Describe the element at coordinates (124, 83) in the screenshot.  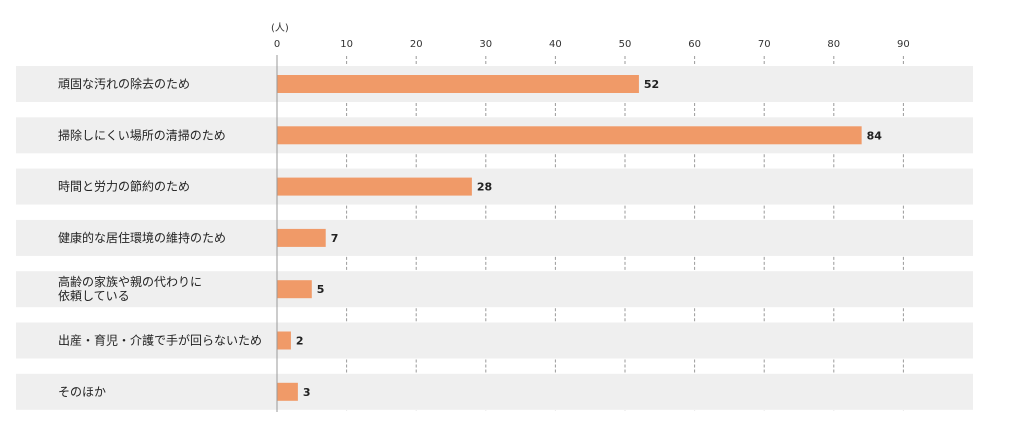
I see `category-label: 頑固な汚れの除去のため` at that location.